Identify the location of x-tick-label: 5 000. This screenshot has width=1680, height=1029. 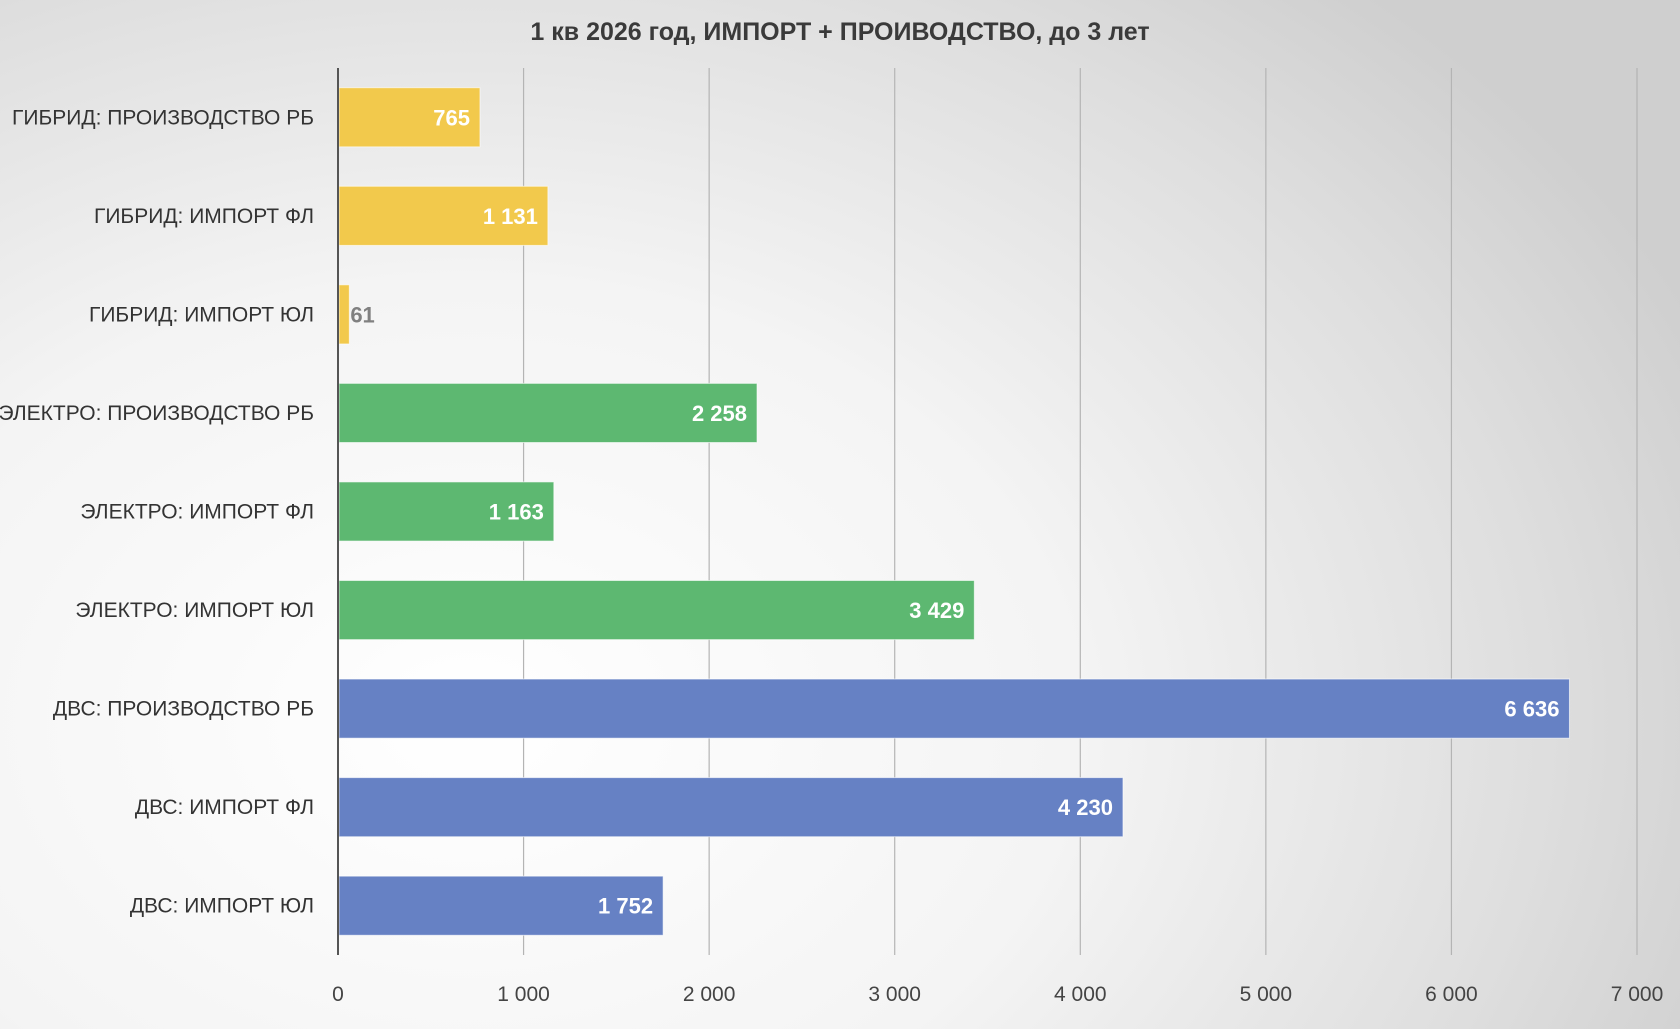
(1266, 994).